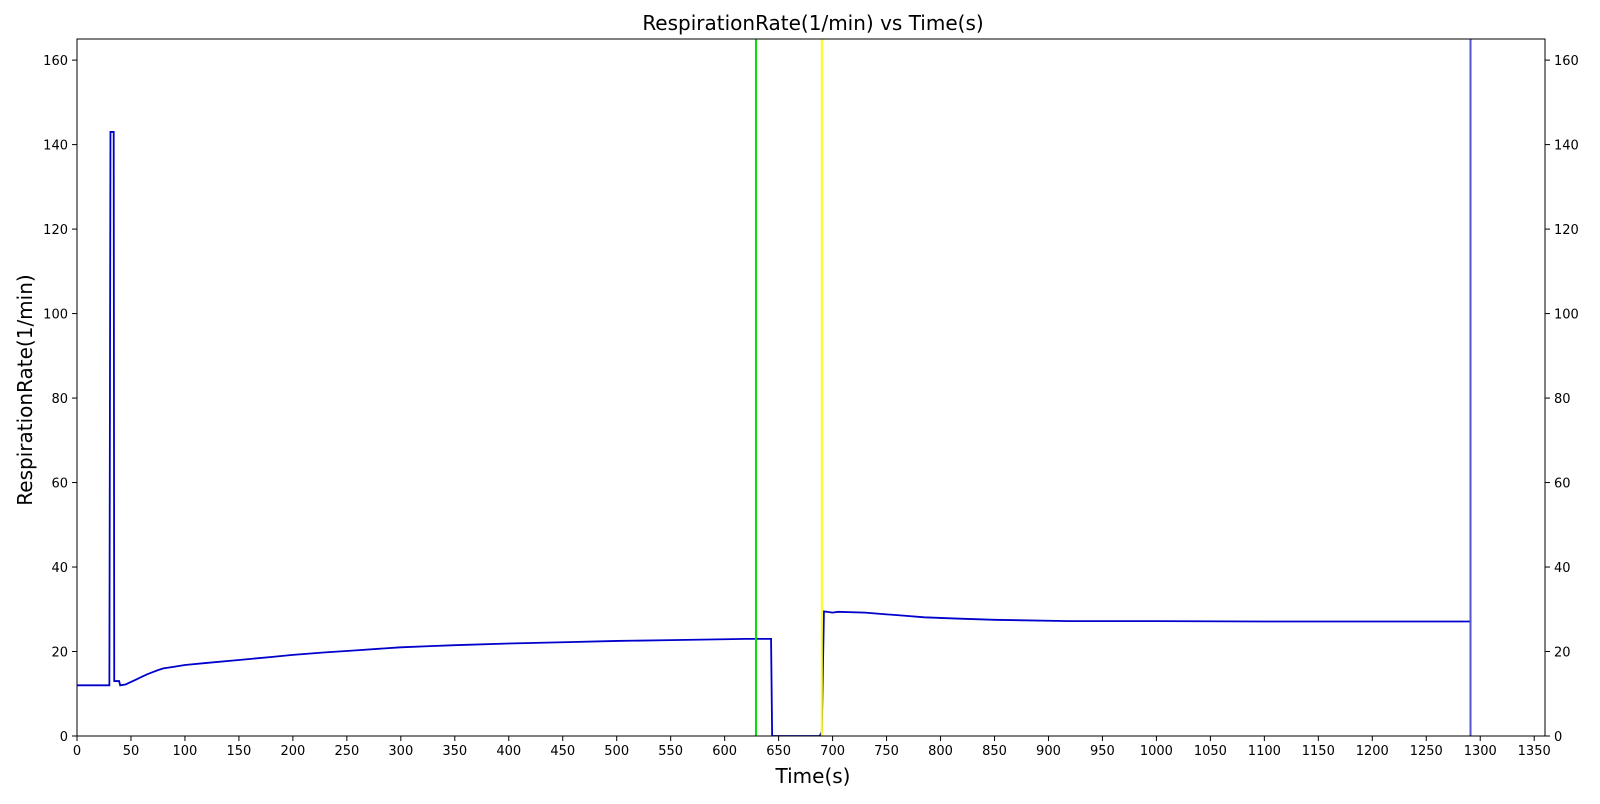 The height and width of the screenshot is (804, 1600). What do you see at coordinates (670, 751) in the screenshot?
I see `x-tick-label: 550` at bounding box center [670, 751].